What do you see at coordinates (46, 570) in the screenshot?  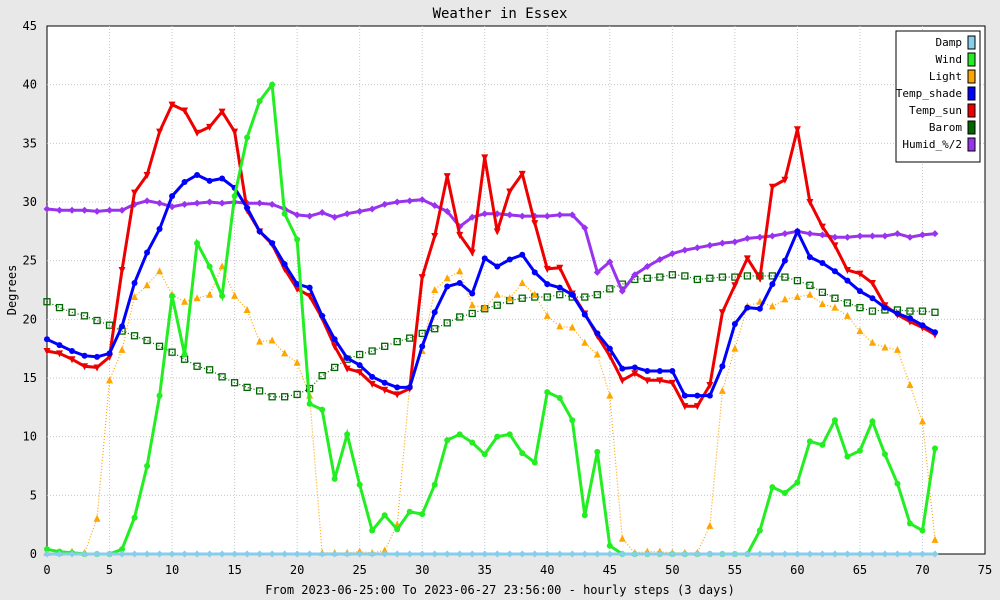 I see `x-tick-label: 0` at bounding box center [46, 570].